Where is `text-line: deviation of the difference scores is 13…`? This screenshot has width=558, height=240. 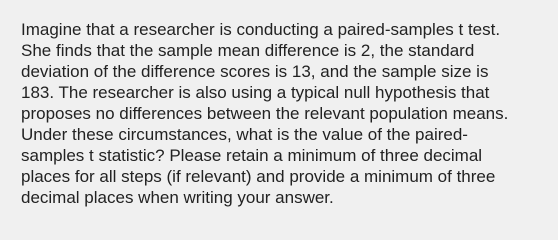
text-line: deviation of the difference scores is 13… is located at coordinates (255, 71).